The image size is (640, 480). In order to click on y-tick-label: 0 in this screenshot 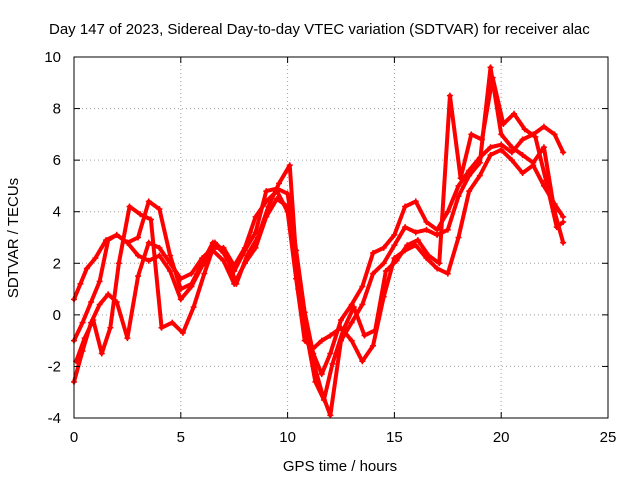, I will do `click(57, 315)`.